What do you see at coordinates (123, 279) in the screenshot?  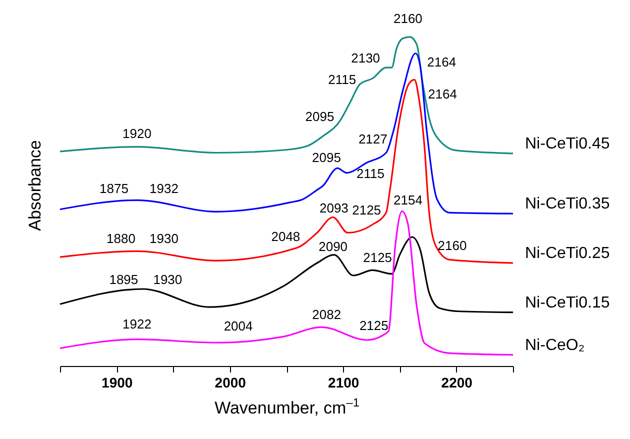 I see `annotation: 1895` at bounding box center [123, 279].